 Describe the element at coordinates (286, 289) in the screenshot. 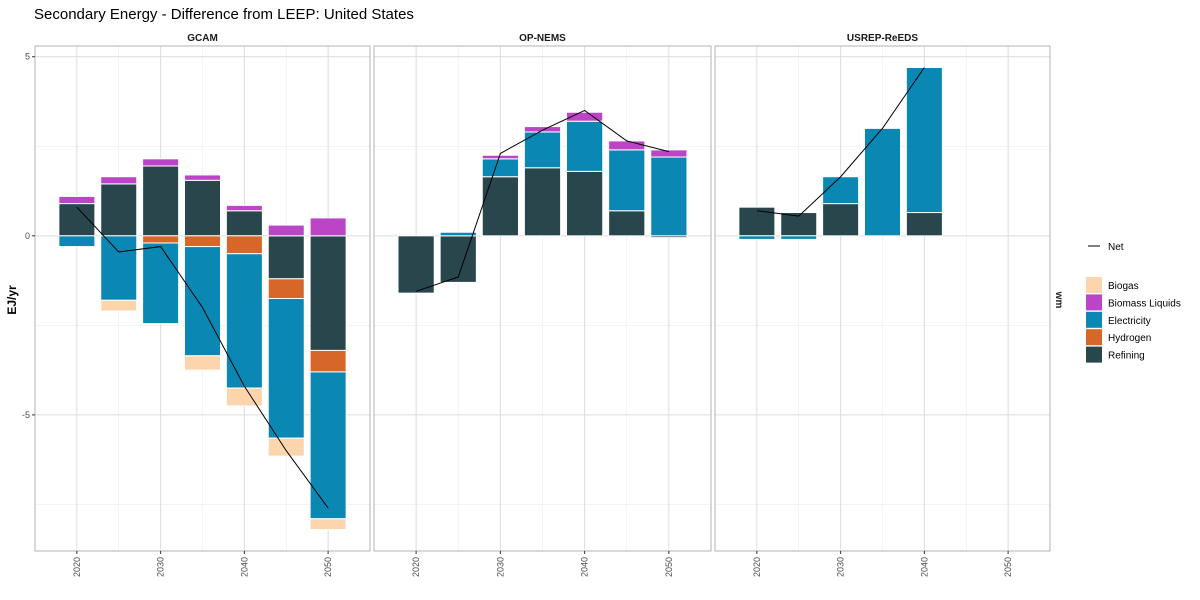

I see `bar-hydrogen-2045` at that location.